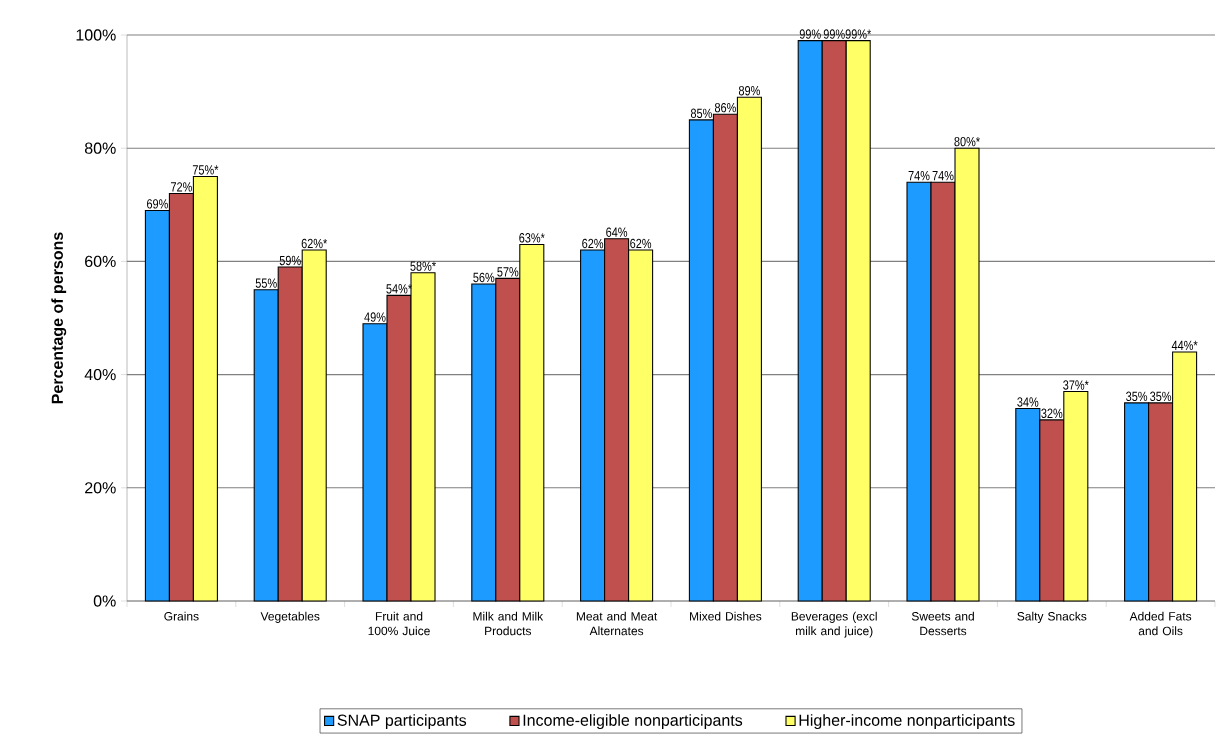 Image resolution: width=1224 pixels, height=754 pixels. I want to click on y-tick-label: 20%, so click(100, 488).